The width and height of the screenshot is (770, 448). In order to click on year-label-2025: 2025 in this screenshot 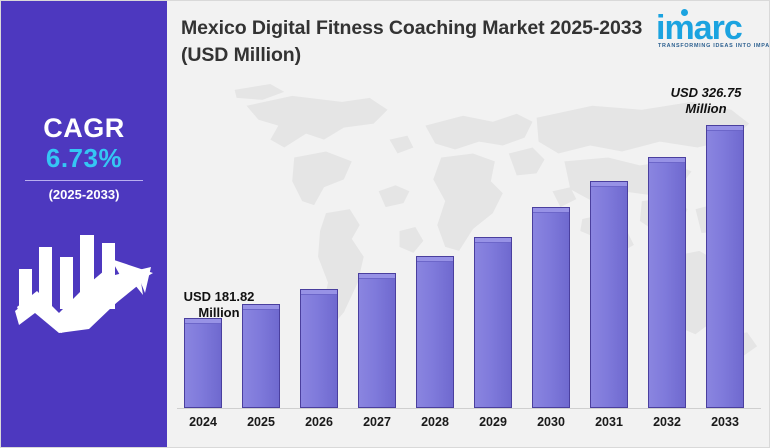, I will do `click(261, 422)`.